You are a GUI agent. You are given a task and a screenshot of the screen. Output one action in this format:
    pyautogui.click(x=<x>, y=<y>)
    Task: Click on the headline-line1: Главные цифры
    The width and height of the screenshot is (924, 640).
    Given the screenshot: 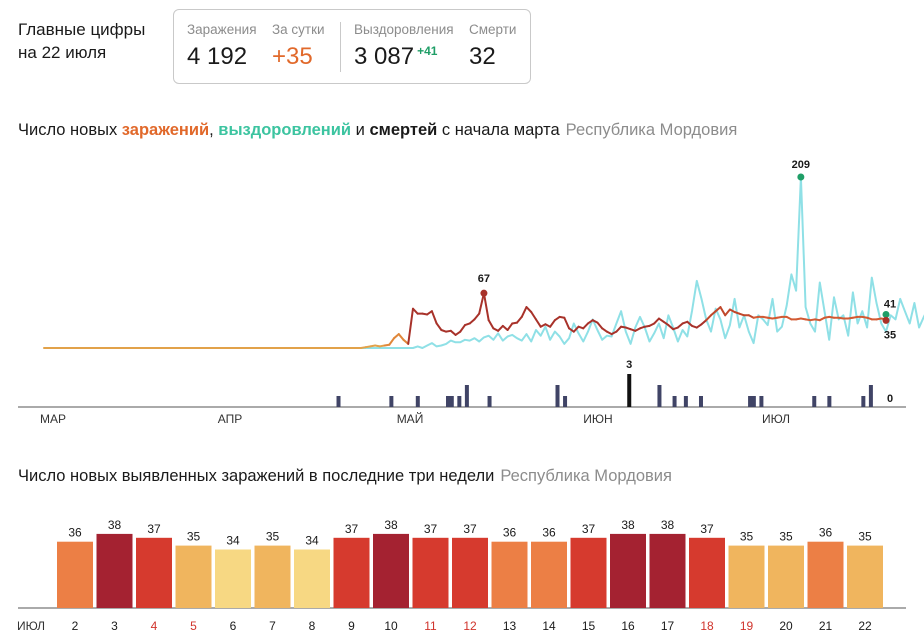 What is the action you would take?
    pyautogui.click(x=82, y=29)
    